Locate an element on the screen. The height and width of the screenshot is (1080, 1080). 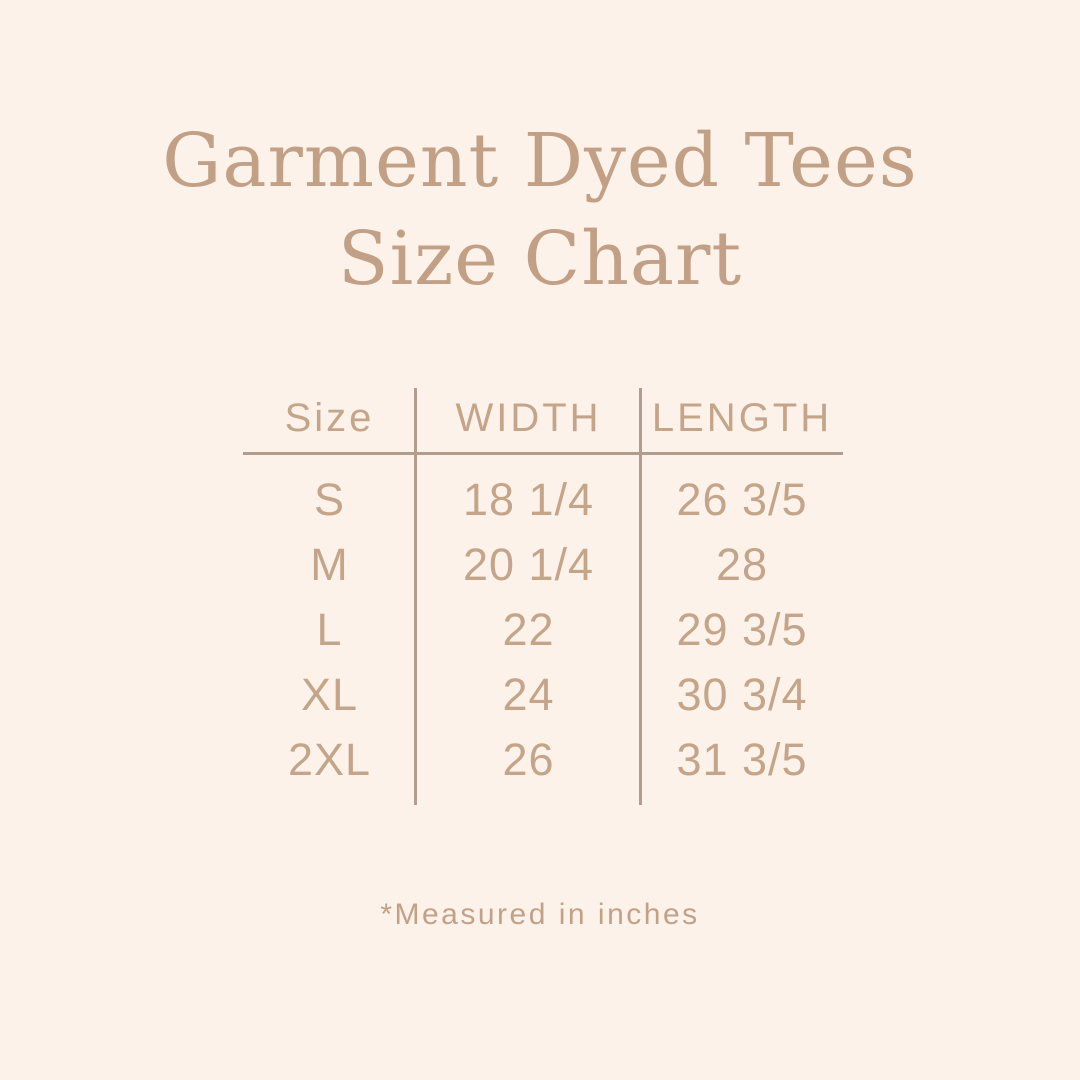
cell-width: 24 is located at coordinates (528, 694).